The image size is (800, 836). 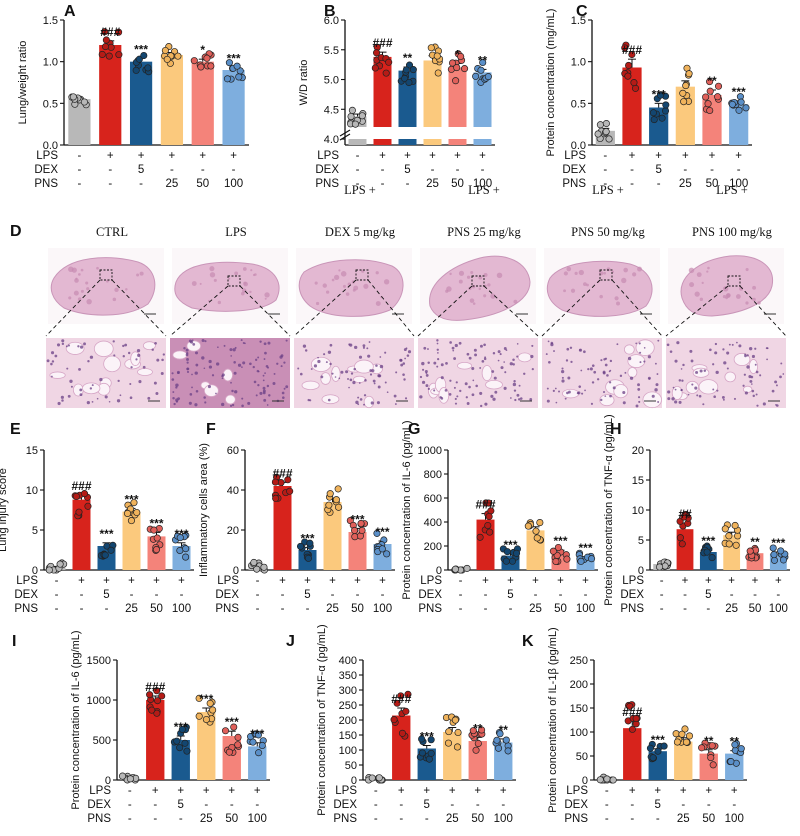 I want to click on y-tick-label: 1.5, so click(x=50, y=21).